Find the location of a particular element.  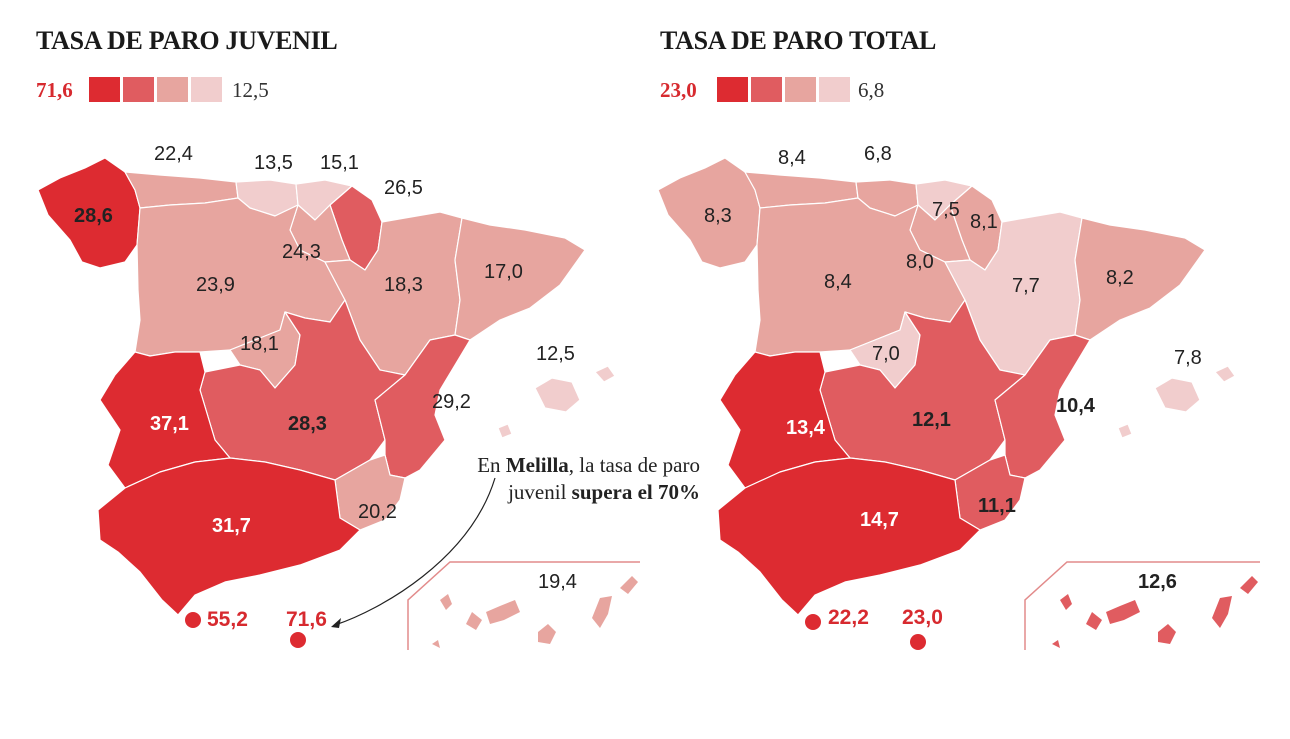

note-bold1: Melilla is located at coordinates (537, 465).